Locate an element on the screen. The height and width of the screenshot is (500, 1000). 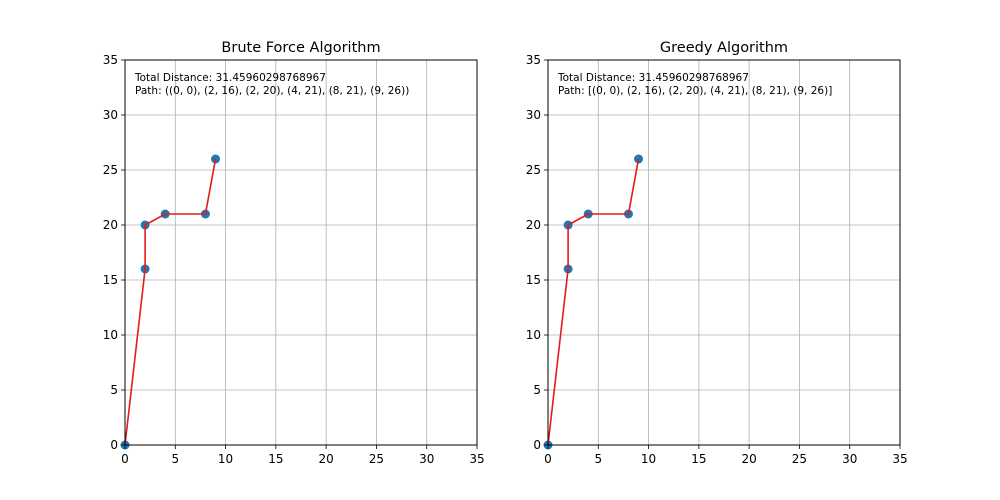
chart-title: Brute Force Algorithm is located at coordinates (300, 48).